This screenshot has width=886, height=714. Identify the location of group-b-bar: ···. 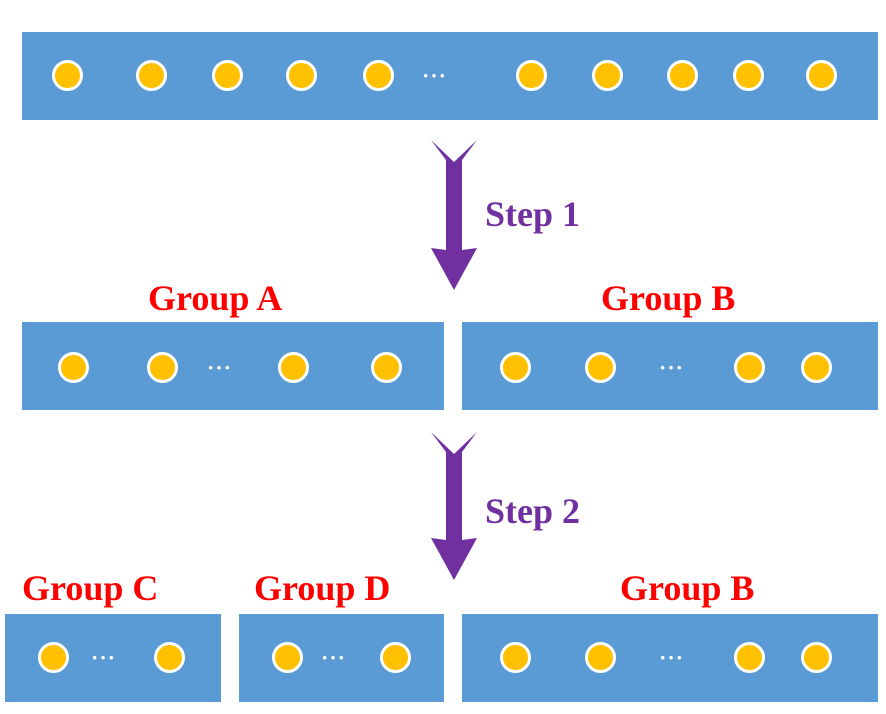
(670, 366).